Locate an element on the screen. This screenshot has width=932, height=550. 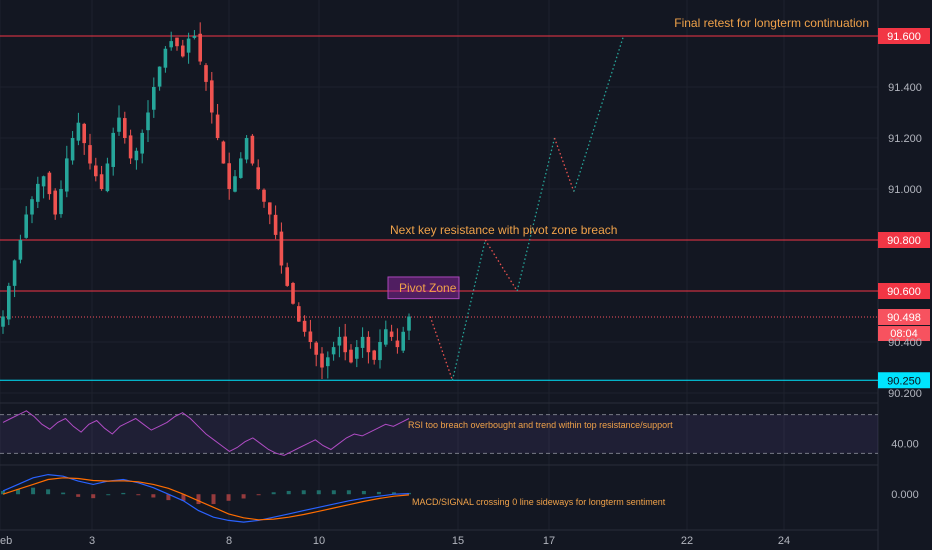
signal-line is located at coordinates (206, 499).